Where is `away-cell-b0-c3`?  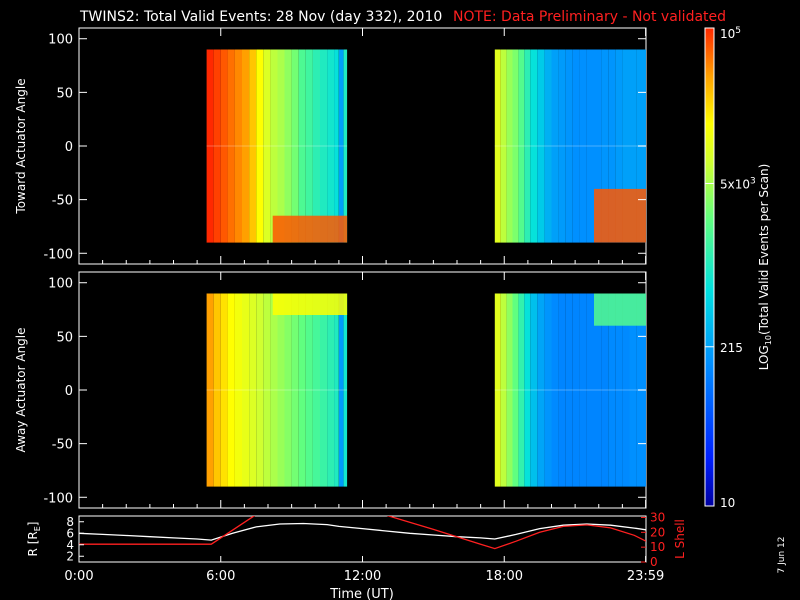 away-cell-b0-c3 is located at coordinates (231, 390).